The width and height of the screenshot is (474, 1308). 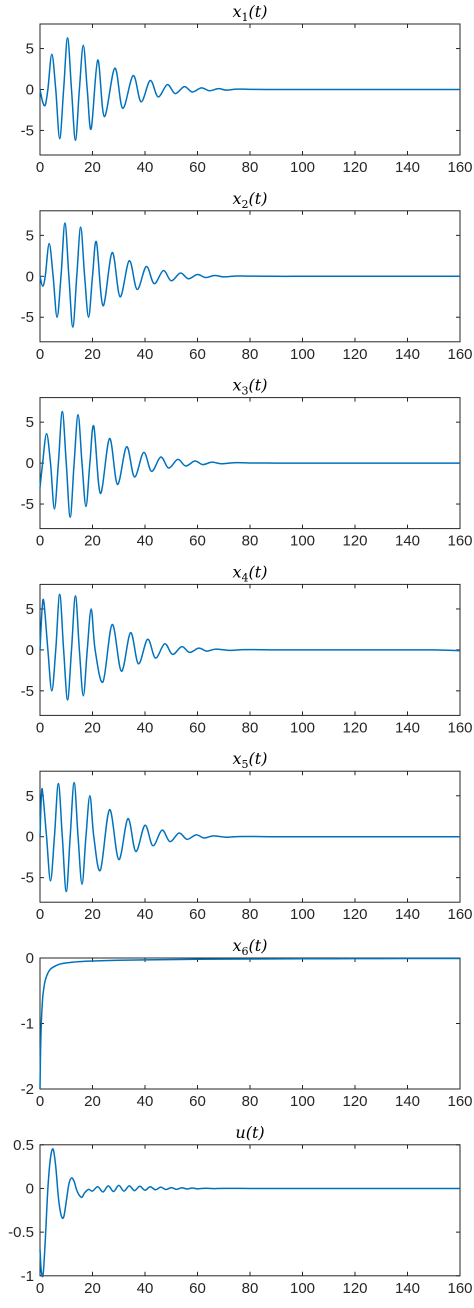 I want to click on y-tick-label: -0.5, so click(x=21, y=1232).